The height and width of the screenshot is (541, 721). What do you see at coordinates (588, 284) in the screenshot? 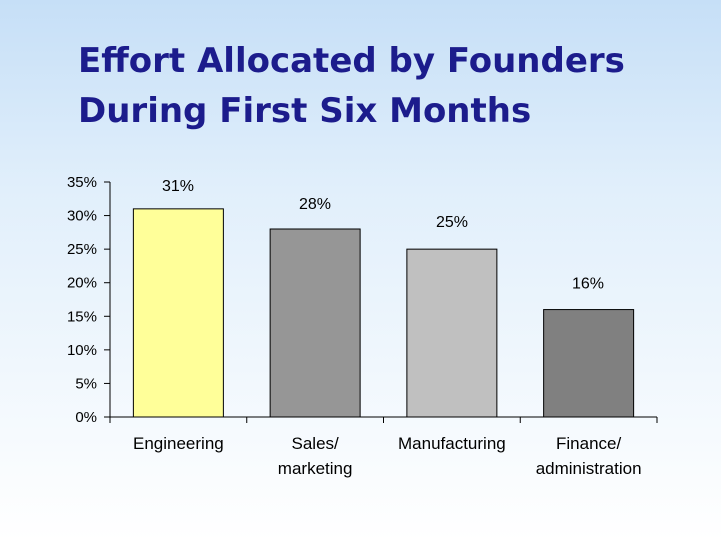
I see `data-label-3: 16%` at bounding box center [588, 284].